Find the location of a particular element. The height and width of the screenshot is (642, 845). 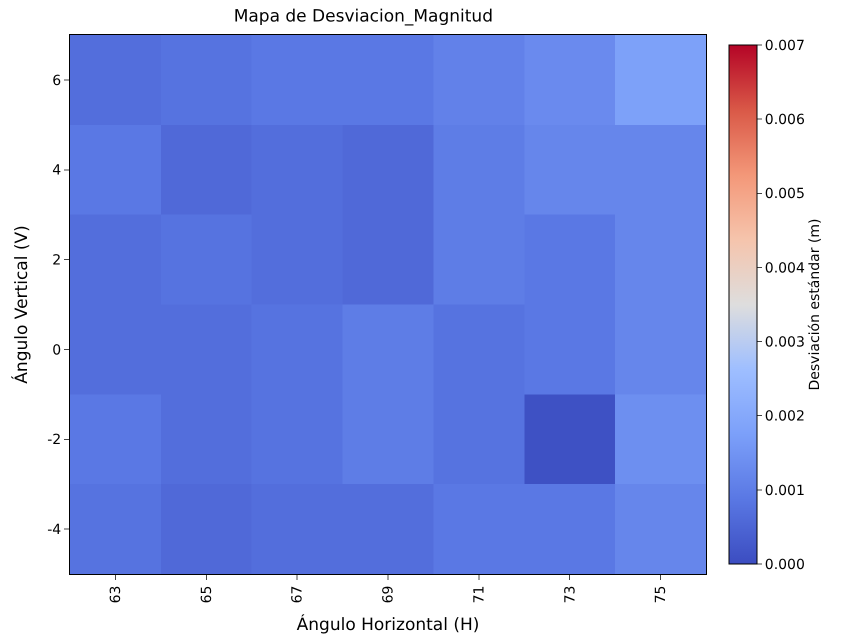

color-bar-label: 0.000 is located at coordinates (784, 564).